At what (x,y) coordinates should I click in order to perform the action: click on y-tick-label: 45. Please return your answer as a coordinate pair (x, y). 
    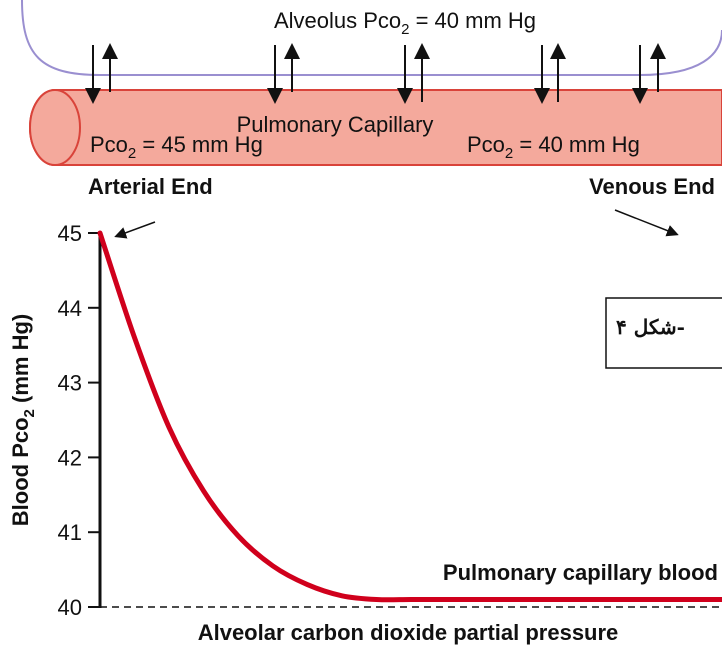
    Looking at the image, I should click on (70, 233).